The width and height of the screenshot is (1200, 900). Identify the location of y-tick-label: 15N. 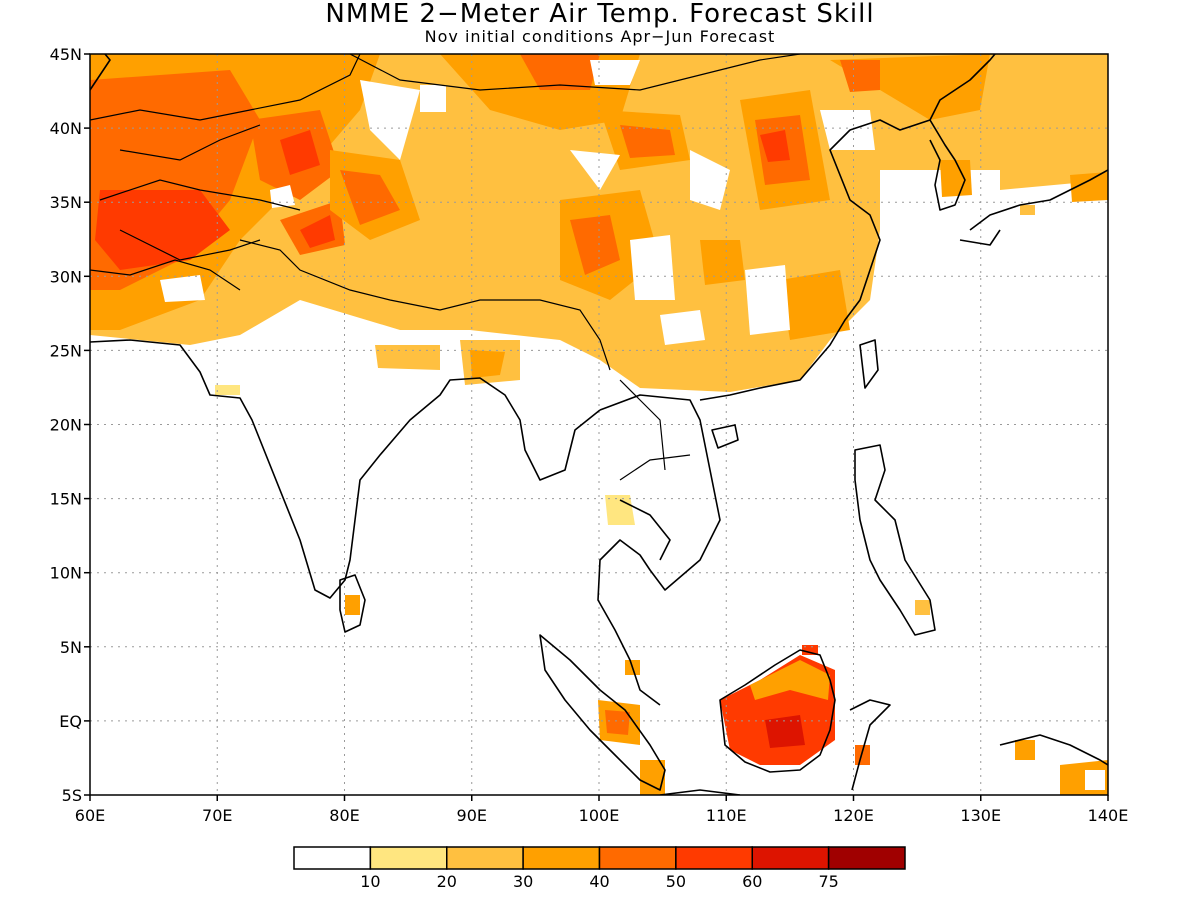
(66, 499).